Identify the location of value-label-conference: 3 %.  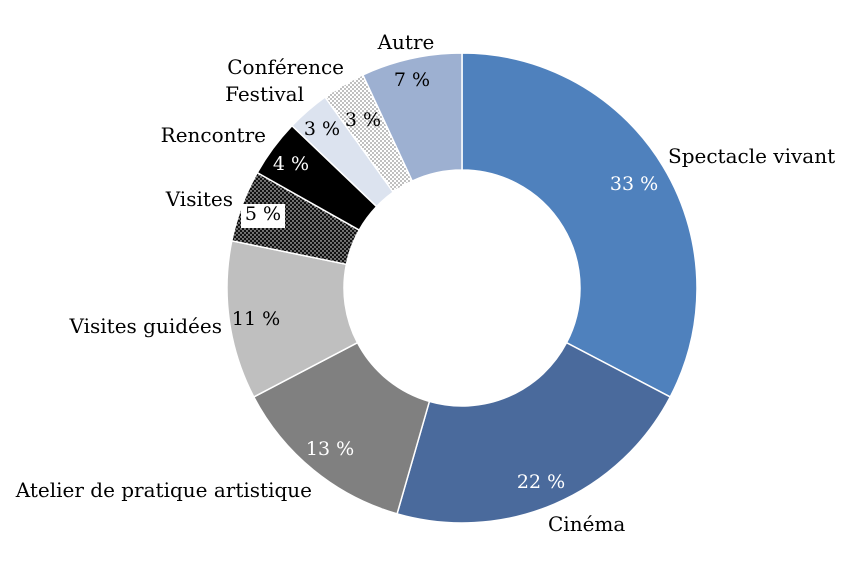
(363, 120).